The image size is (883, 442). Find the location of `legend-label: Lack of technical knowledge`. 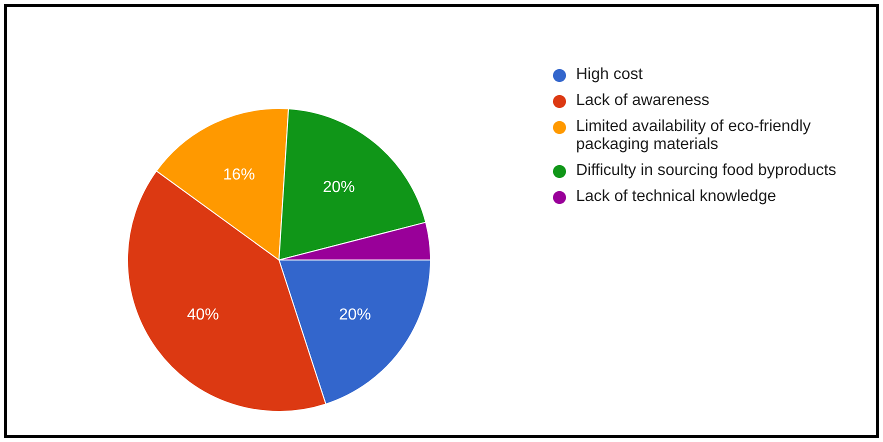

legend-label: Lack of technical knowledge is located at coordinates (676, 197).